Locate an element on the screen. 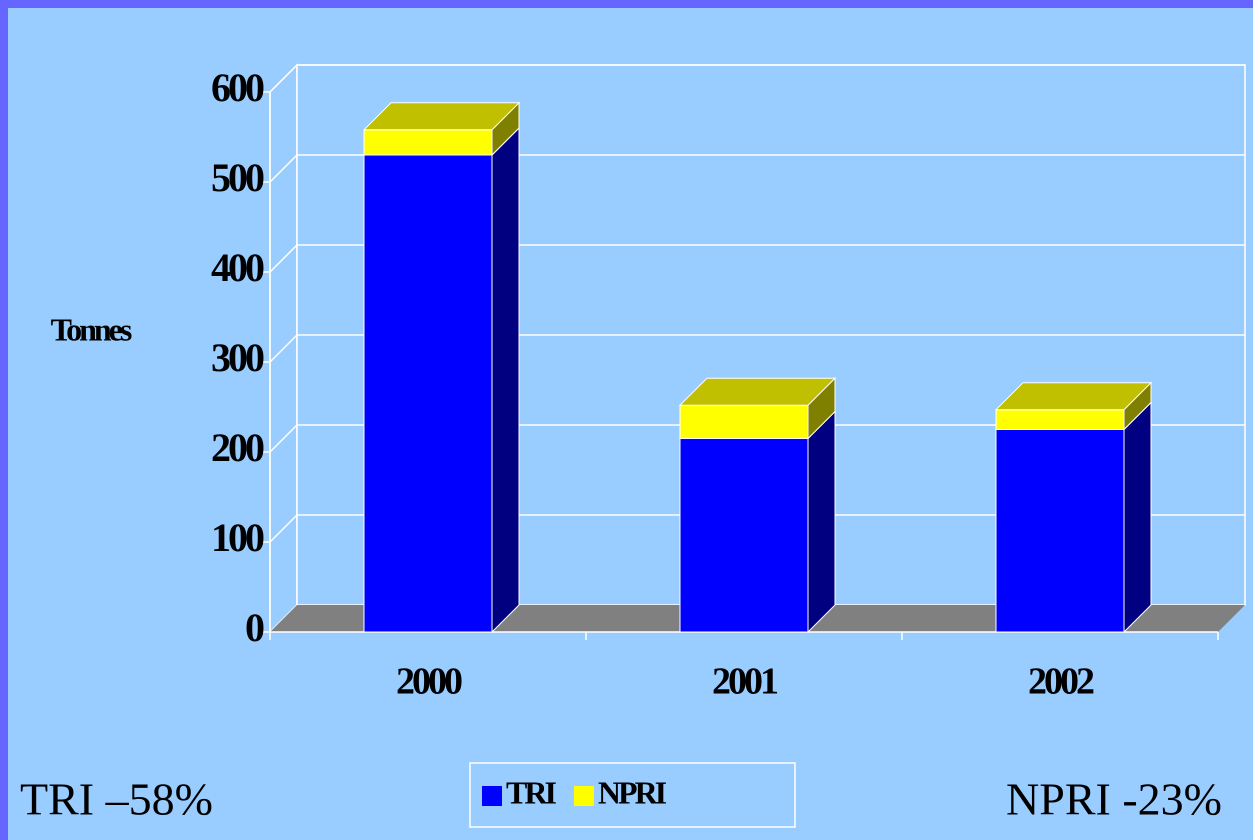 This screenshot has width=1253, height=840. x-tick-label: 2001 is located at coordinates (745, 682).